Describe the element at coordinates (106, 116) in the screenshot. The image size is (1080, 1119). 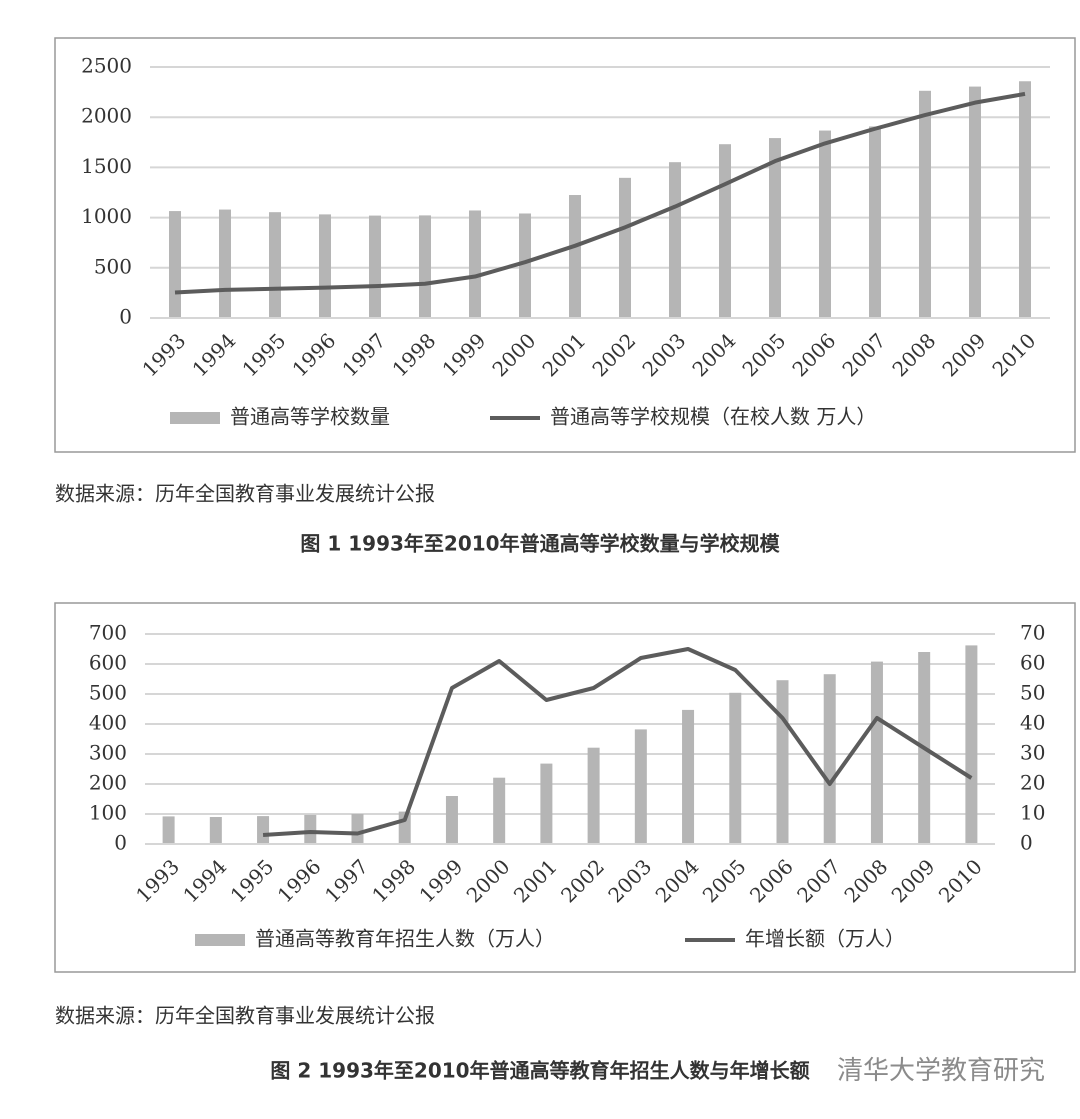
I see `y-tick-label: 2000` at that location.